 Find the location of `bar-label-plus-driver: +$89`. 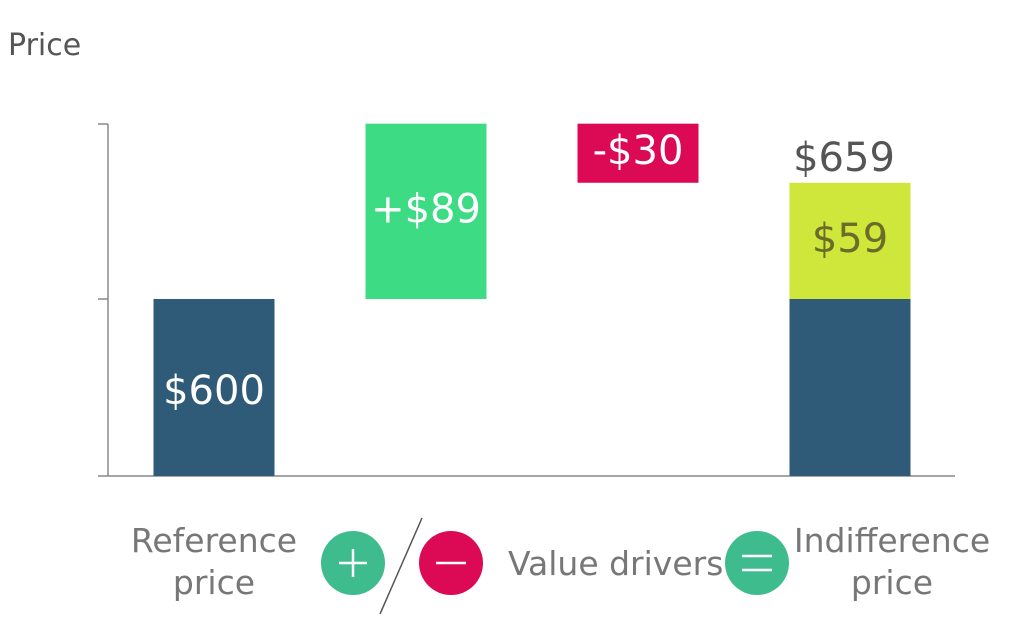

bar-label-plus-driver: +$89 is located at coordinates (426, 209).